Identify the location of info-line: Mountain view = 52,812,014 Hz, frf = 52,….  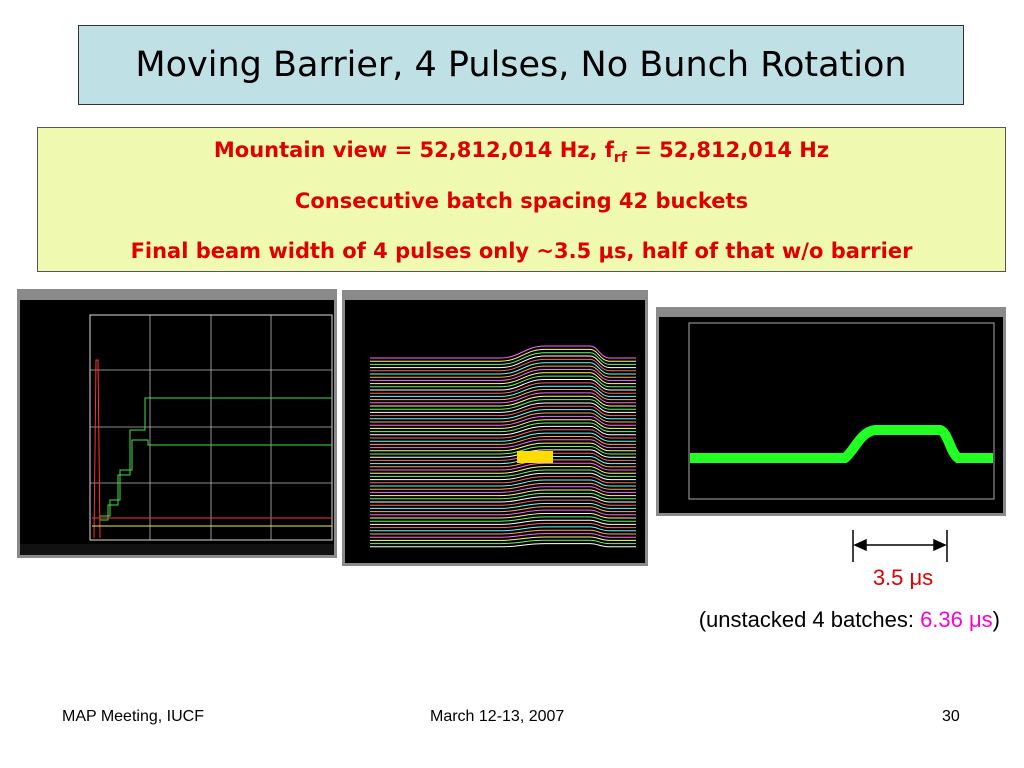
(521, 152).